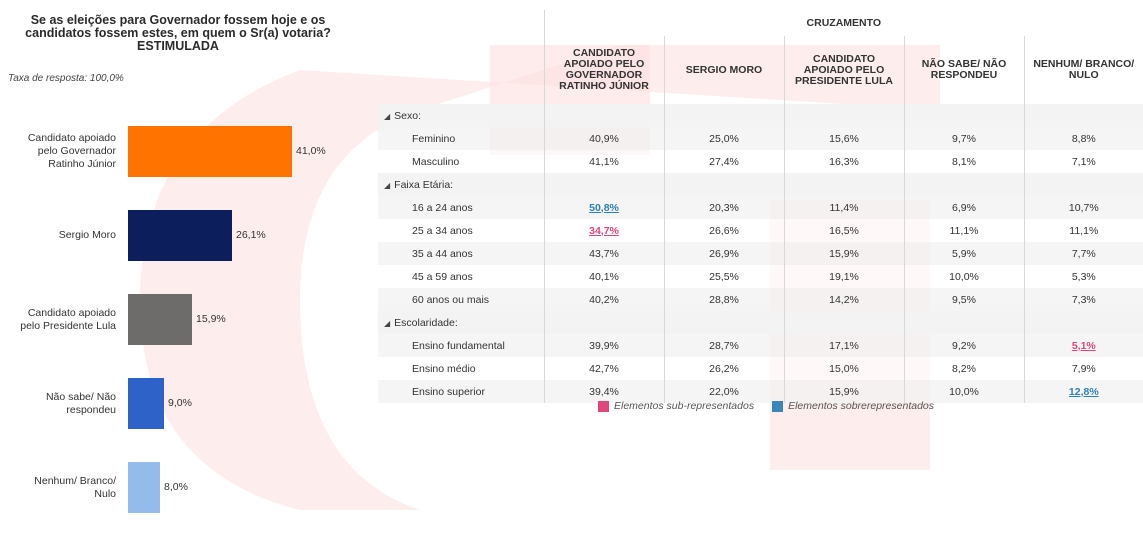  I want to click on table-cell: 42,7%, so click(603, 368).